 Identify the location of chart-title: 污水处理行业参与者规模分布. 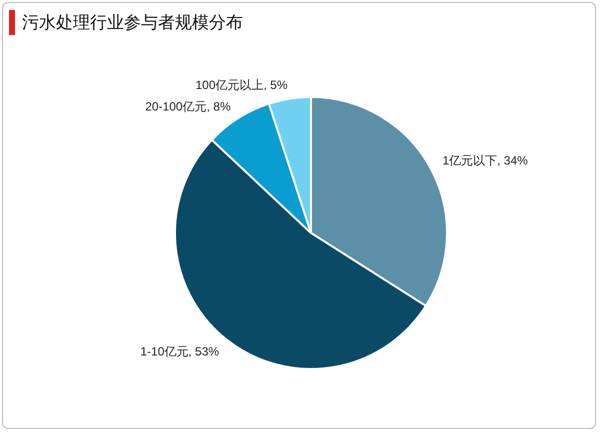
(132, 23).